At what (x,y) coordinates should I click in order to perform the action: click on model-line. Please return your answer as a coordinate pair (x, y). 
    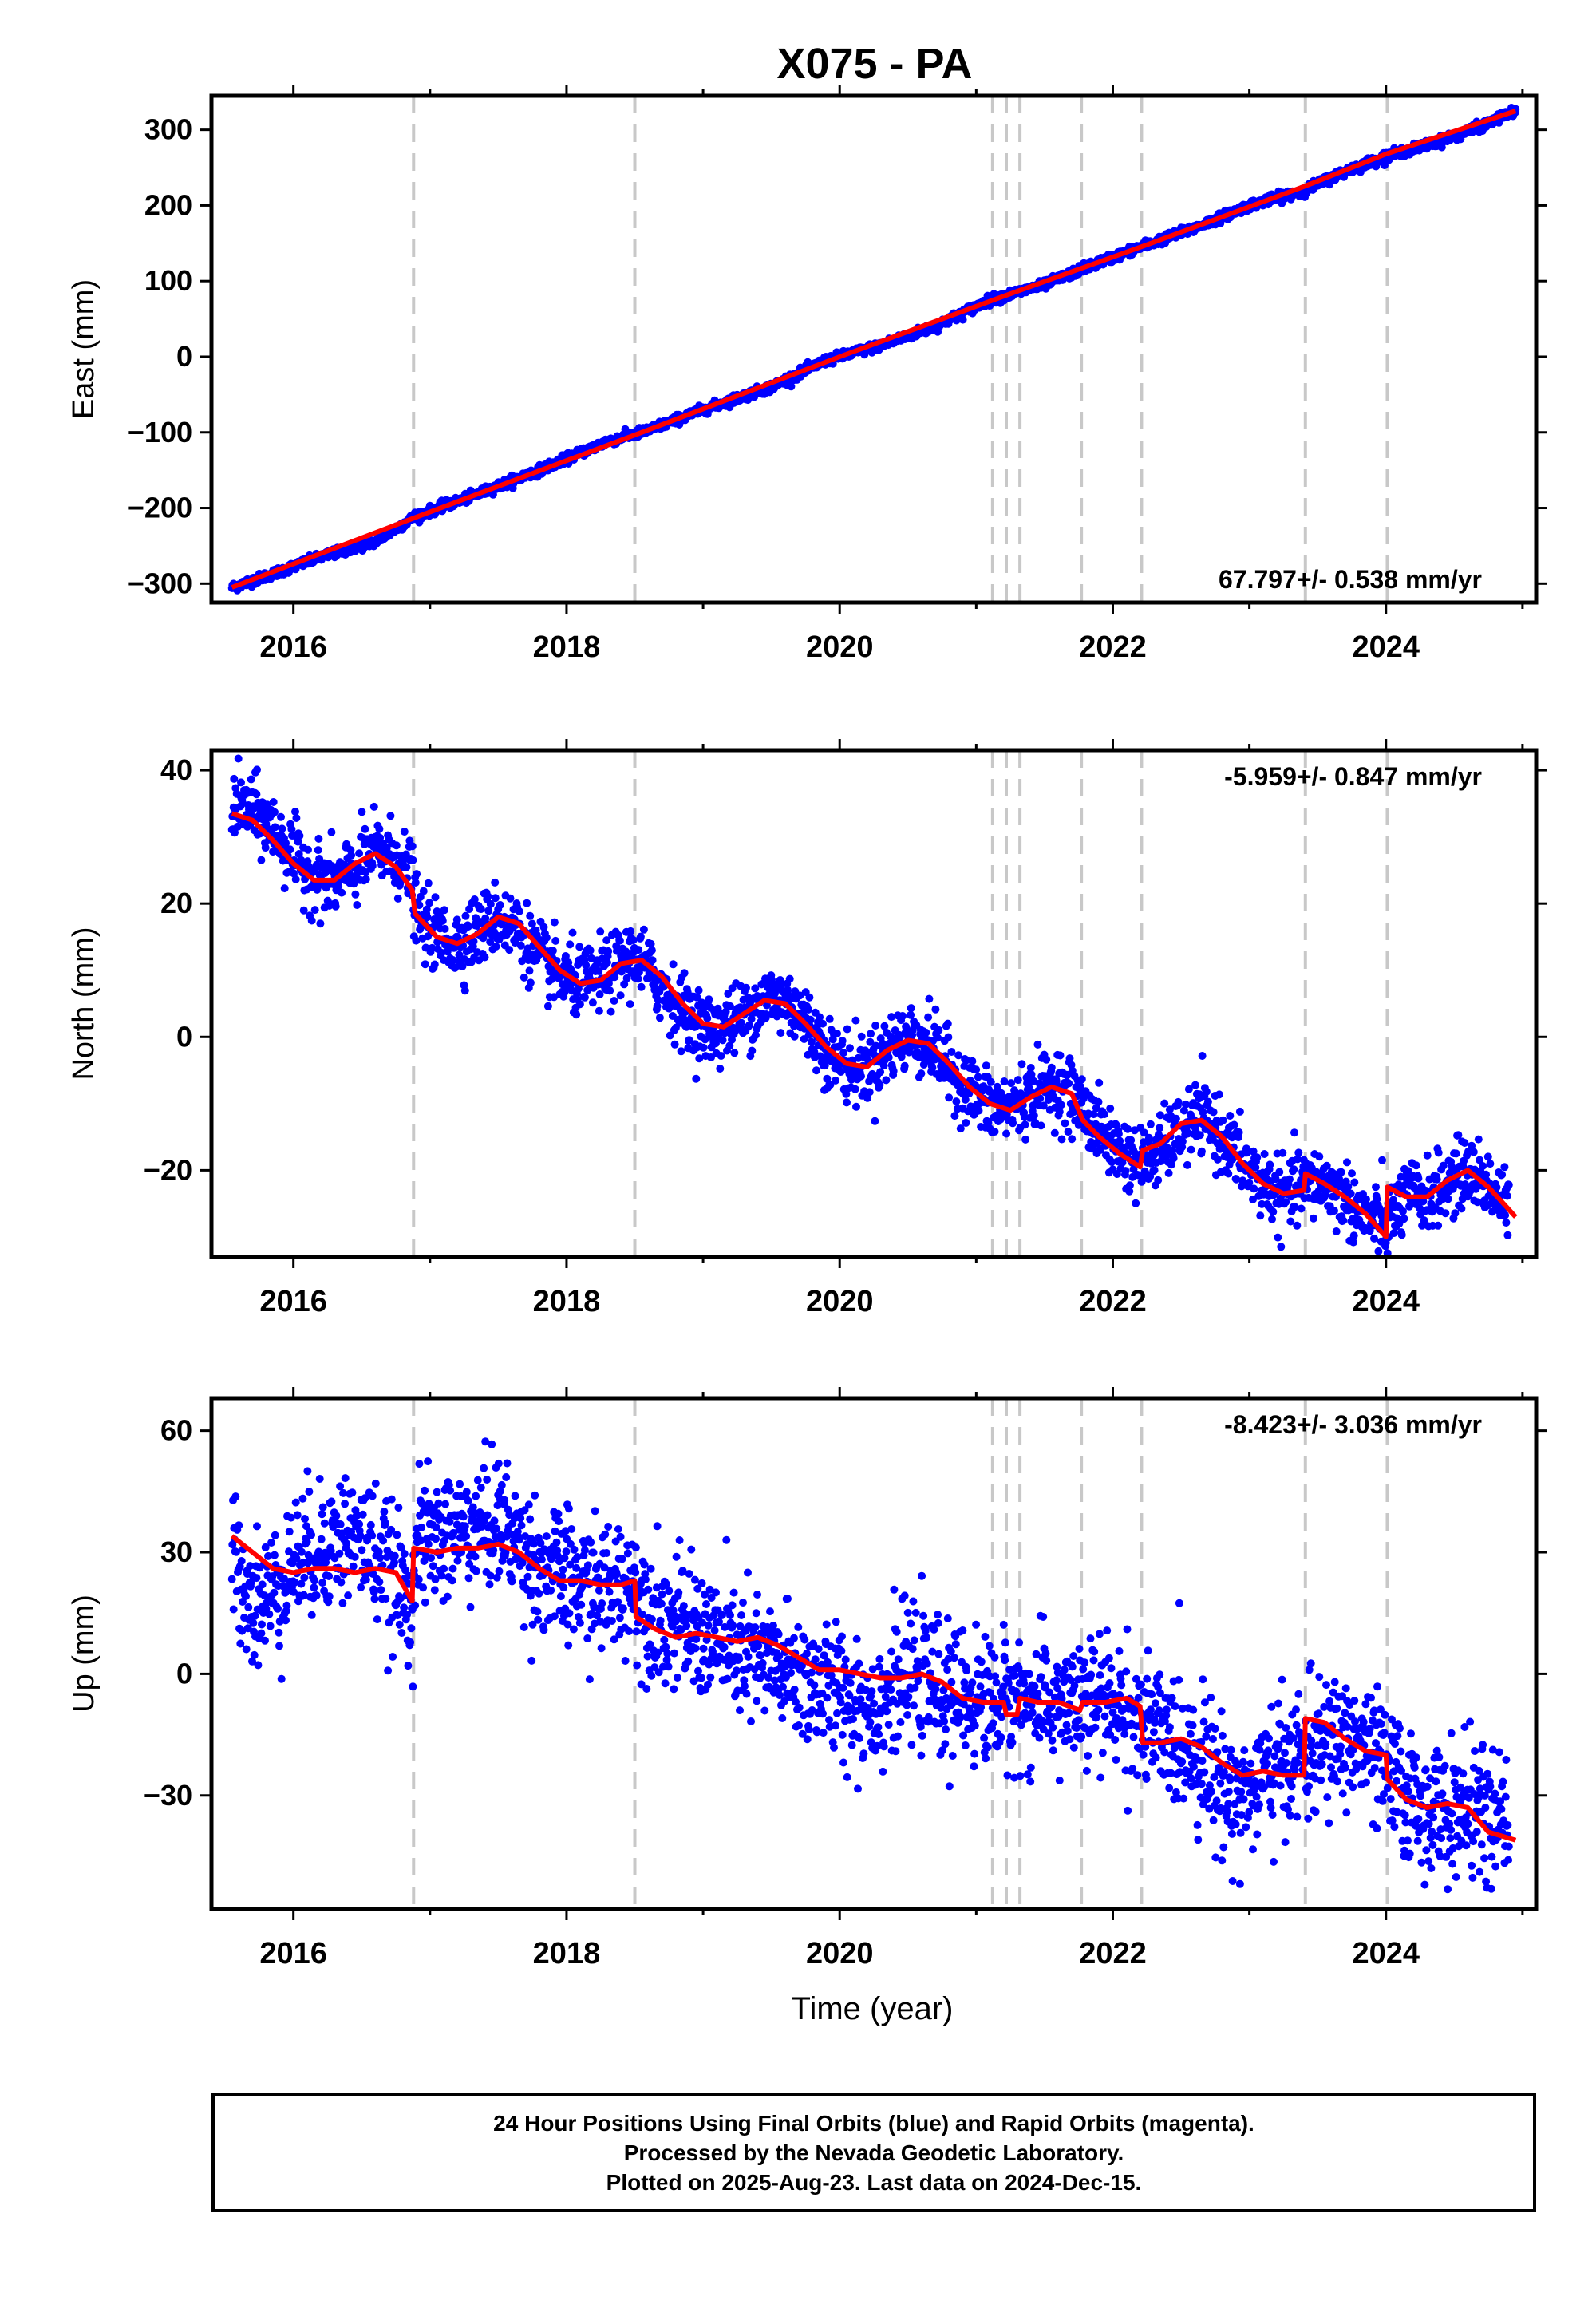
    Looking at the image, I should click on (874, 1025).